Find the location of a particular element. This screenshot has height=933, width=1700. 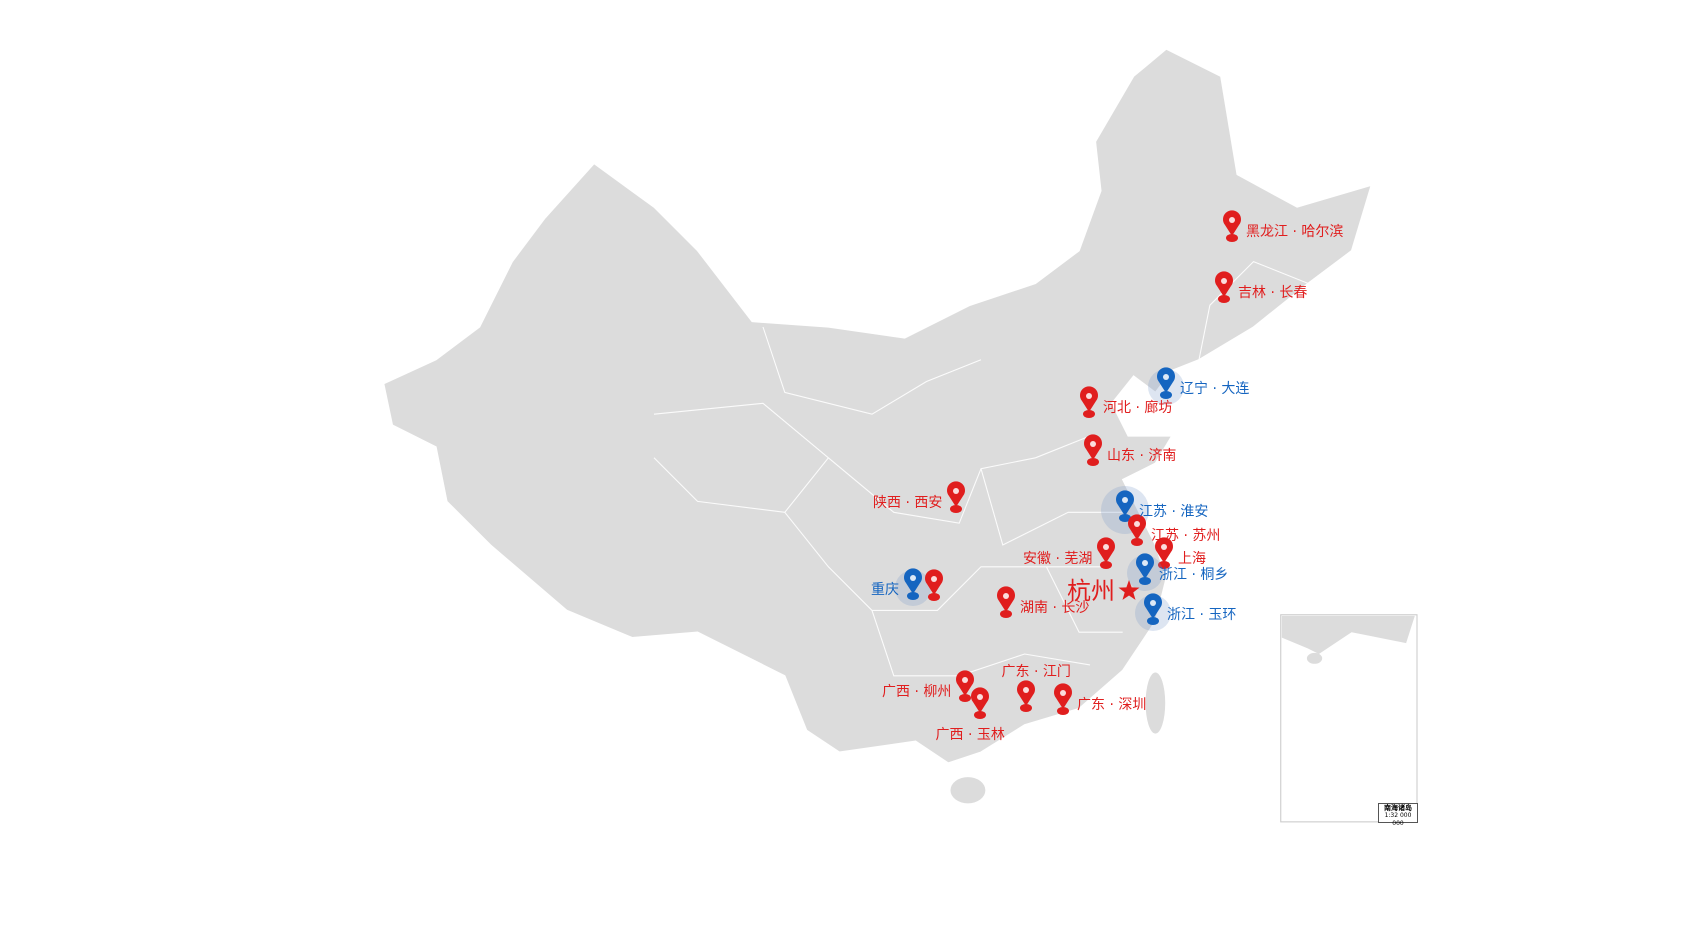

marker-label: 重庆 is located at coordinates (885, 590).